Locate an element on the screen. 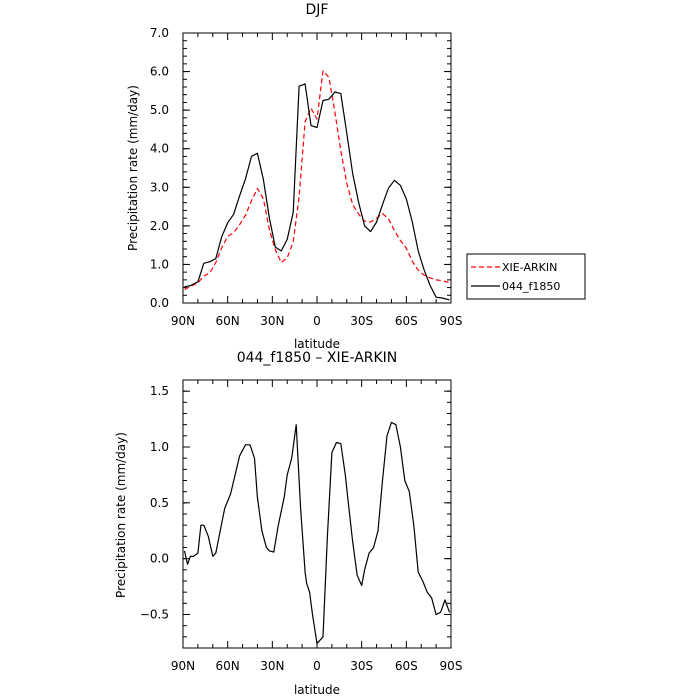  bottom-series-line-difference is located at coordinates (317, 533).